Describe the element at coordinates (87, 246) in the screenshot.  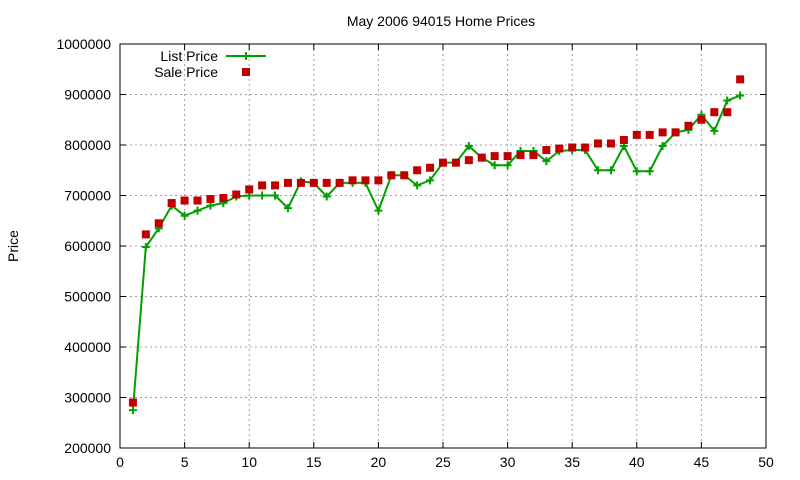
I see `y-tick-label: 600000` at that location.